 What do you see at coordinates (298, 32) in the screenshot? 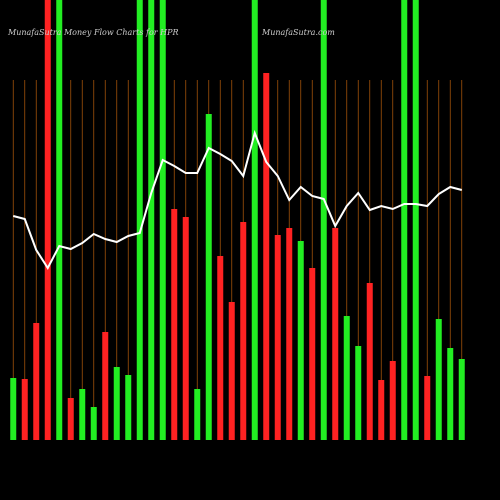
I see `chart-subtitle: MunafaSutra.com` at bounding box center [298, 32].